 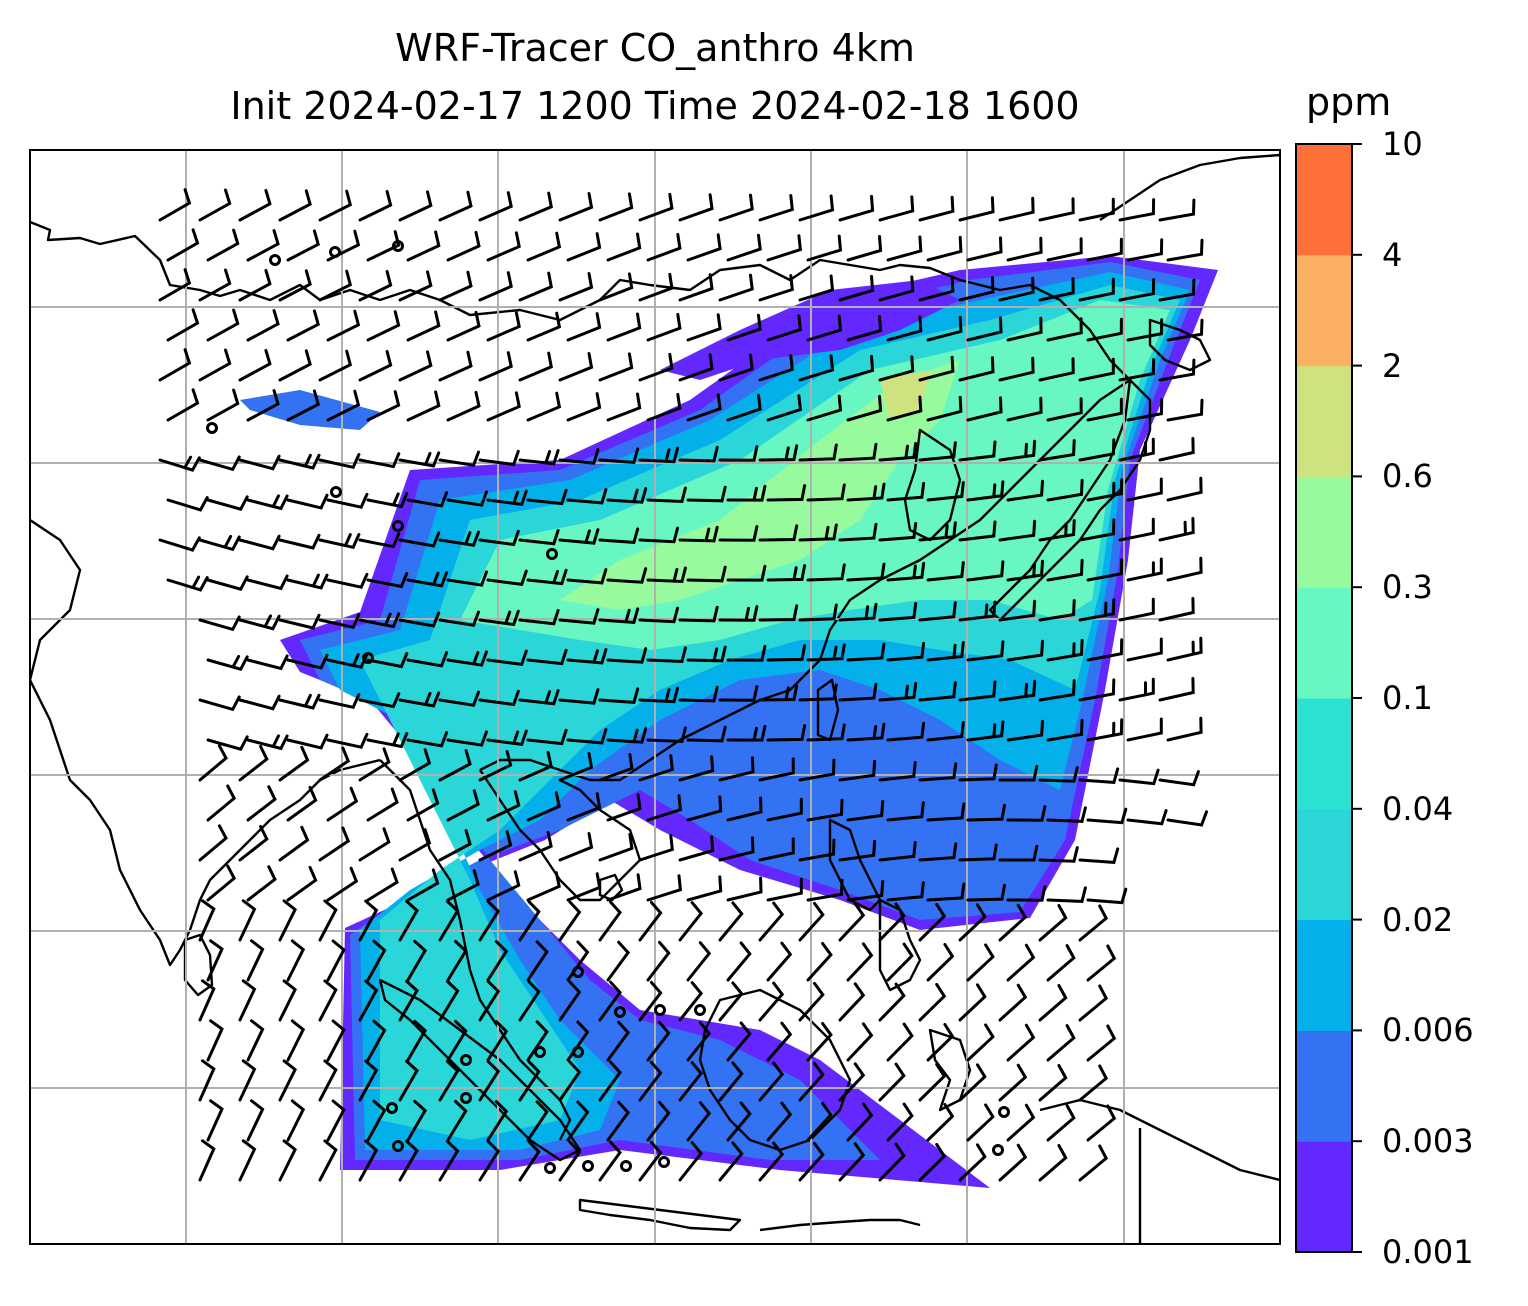 What do you see at coordinates (905, 395) in the screenshot?
I see `shading-0.3` at bounding box center [905, 395].